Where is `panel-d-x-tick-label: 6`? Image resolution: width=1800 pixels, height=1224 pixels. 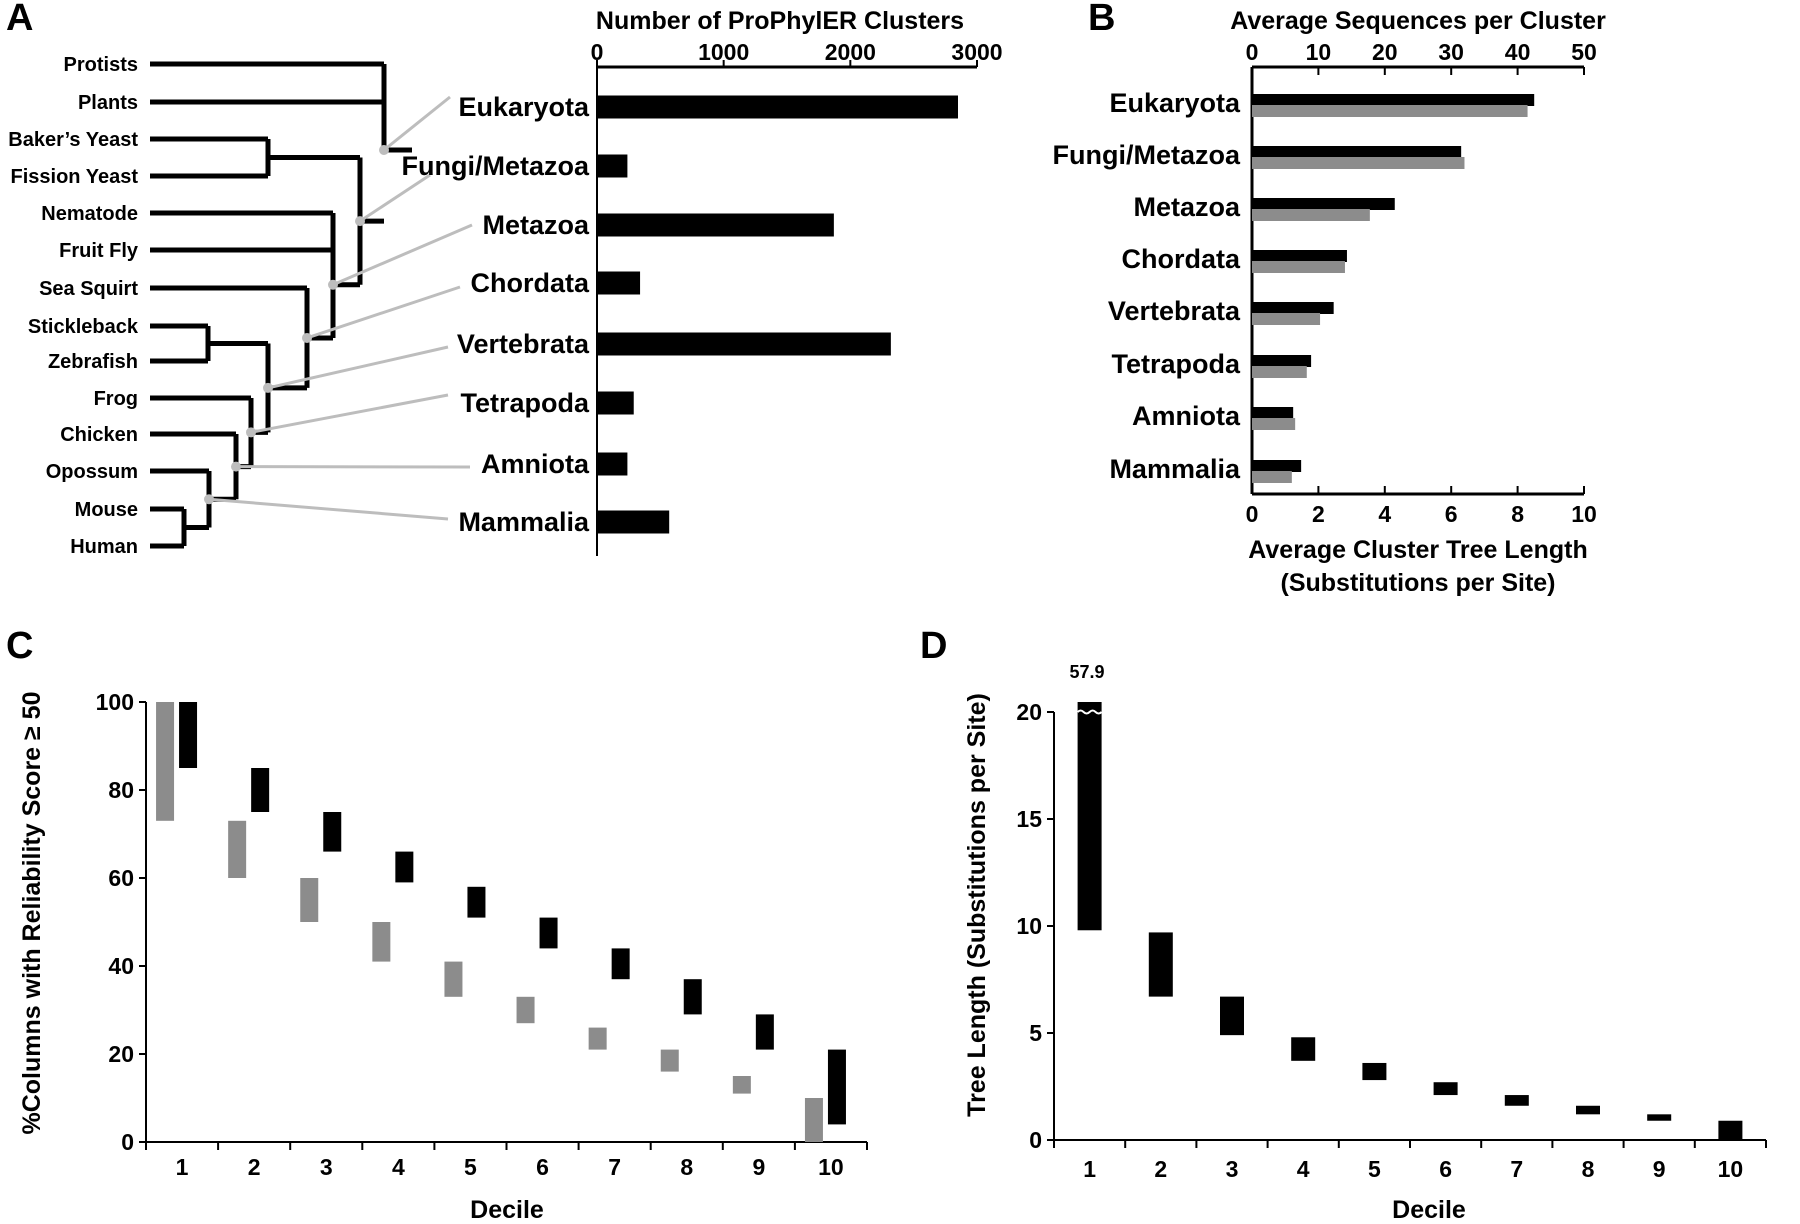 panel-d-x-tick-label: 6 is located at coordinates (1445, 1169).